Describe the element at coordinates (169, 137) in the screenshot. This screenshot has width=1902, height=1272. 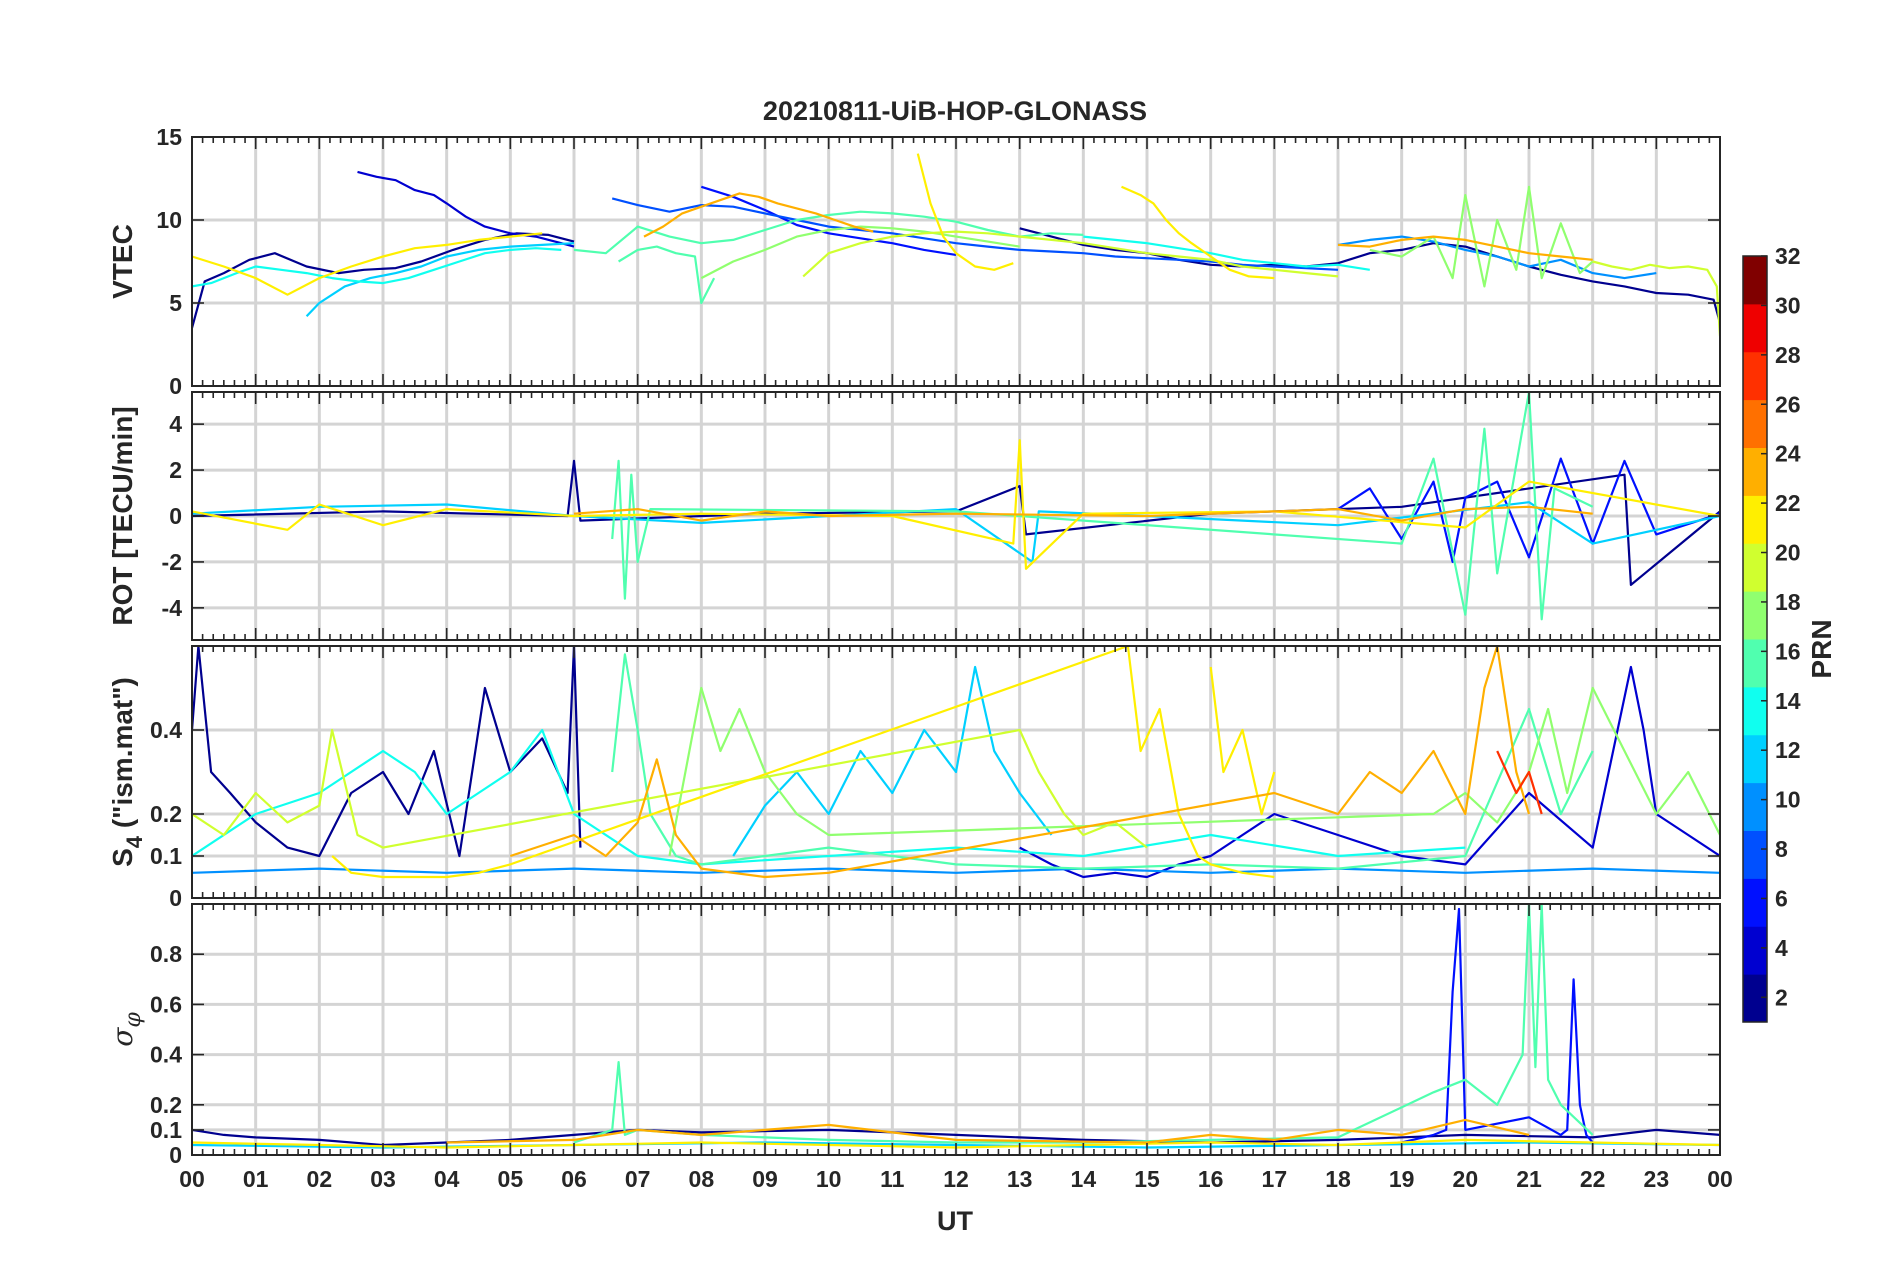
I see `y-tick-label: 15` at that location.